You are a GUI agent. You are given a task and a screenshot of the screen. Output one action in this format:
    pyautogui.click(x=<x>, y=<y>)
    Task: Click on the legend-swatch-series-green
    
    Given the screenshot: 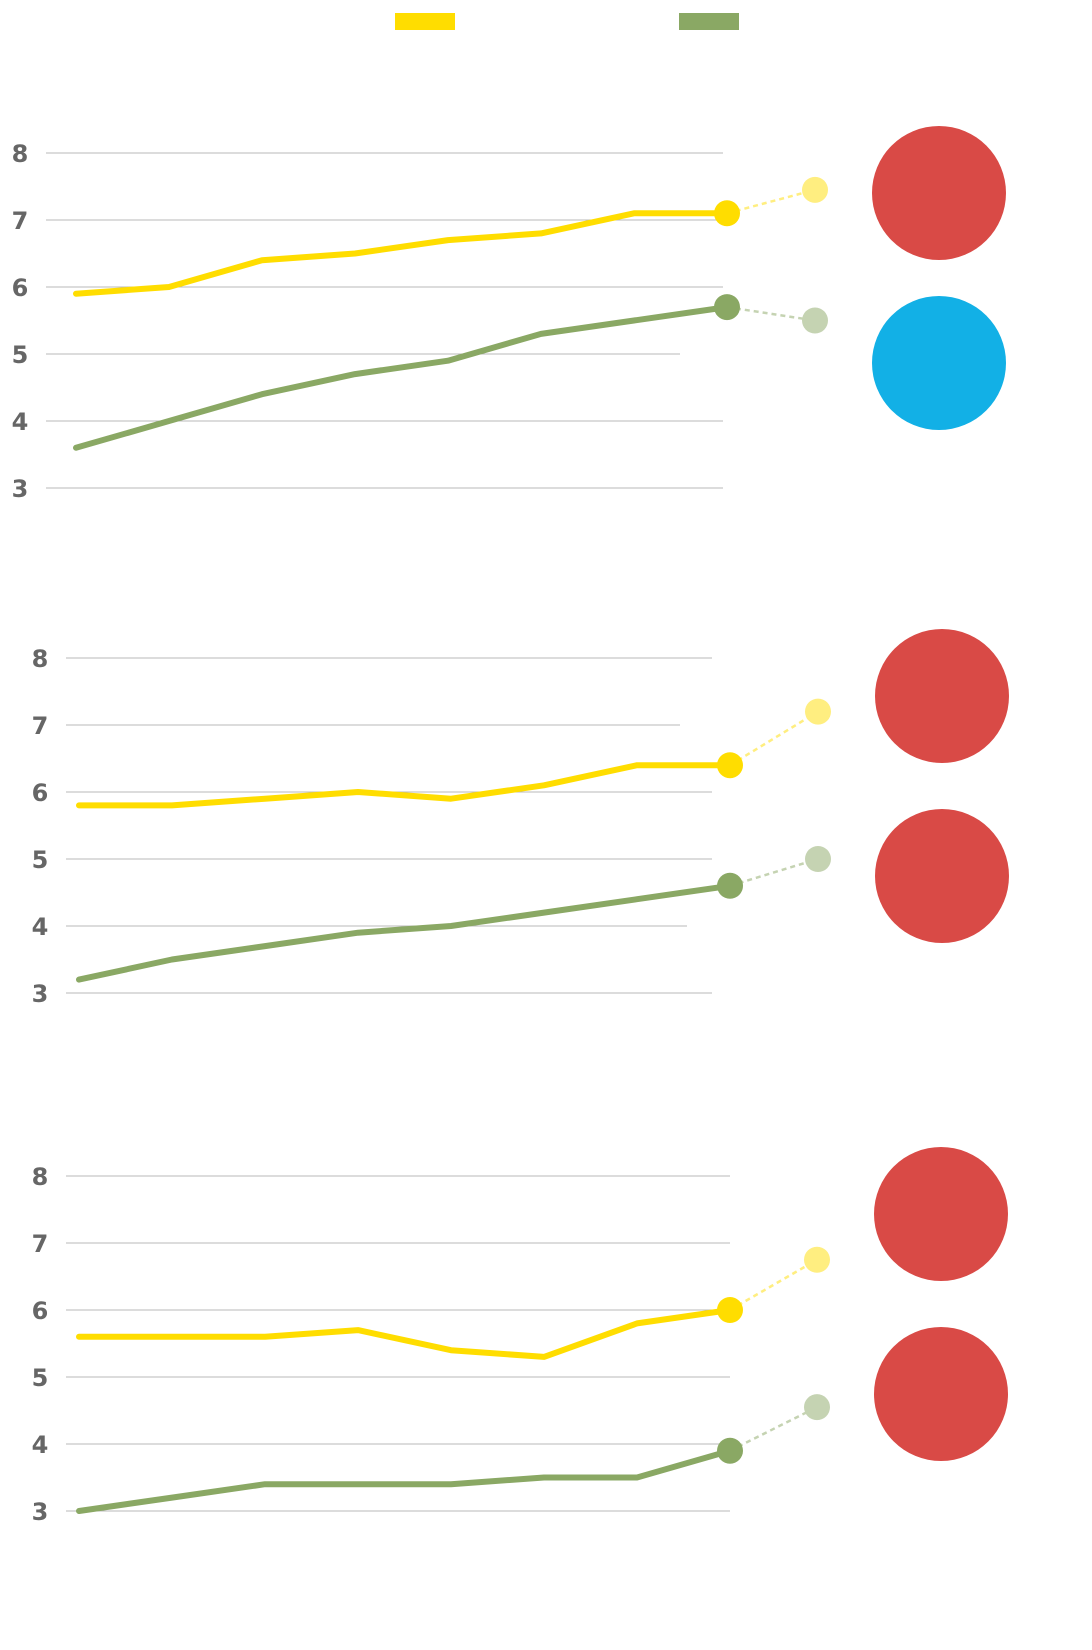 What is the action you would take?
    pyautogui.click(x=709, y=21)
    